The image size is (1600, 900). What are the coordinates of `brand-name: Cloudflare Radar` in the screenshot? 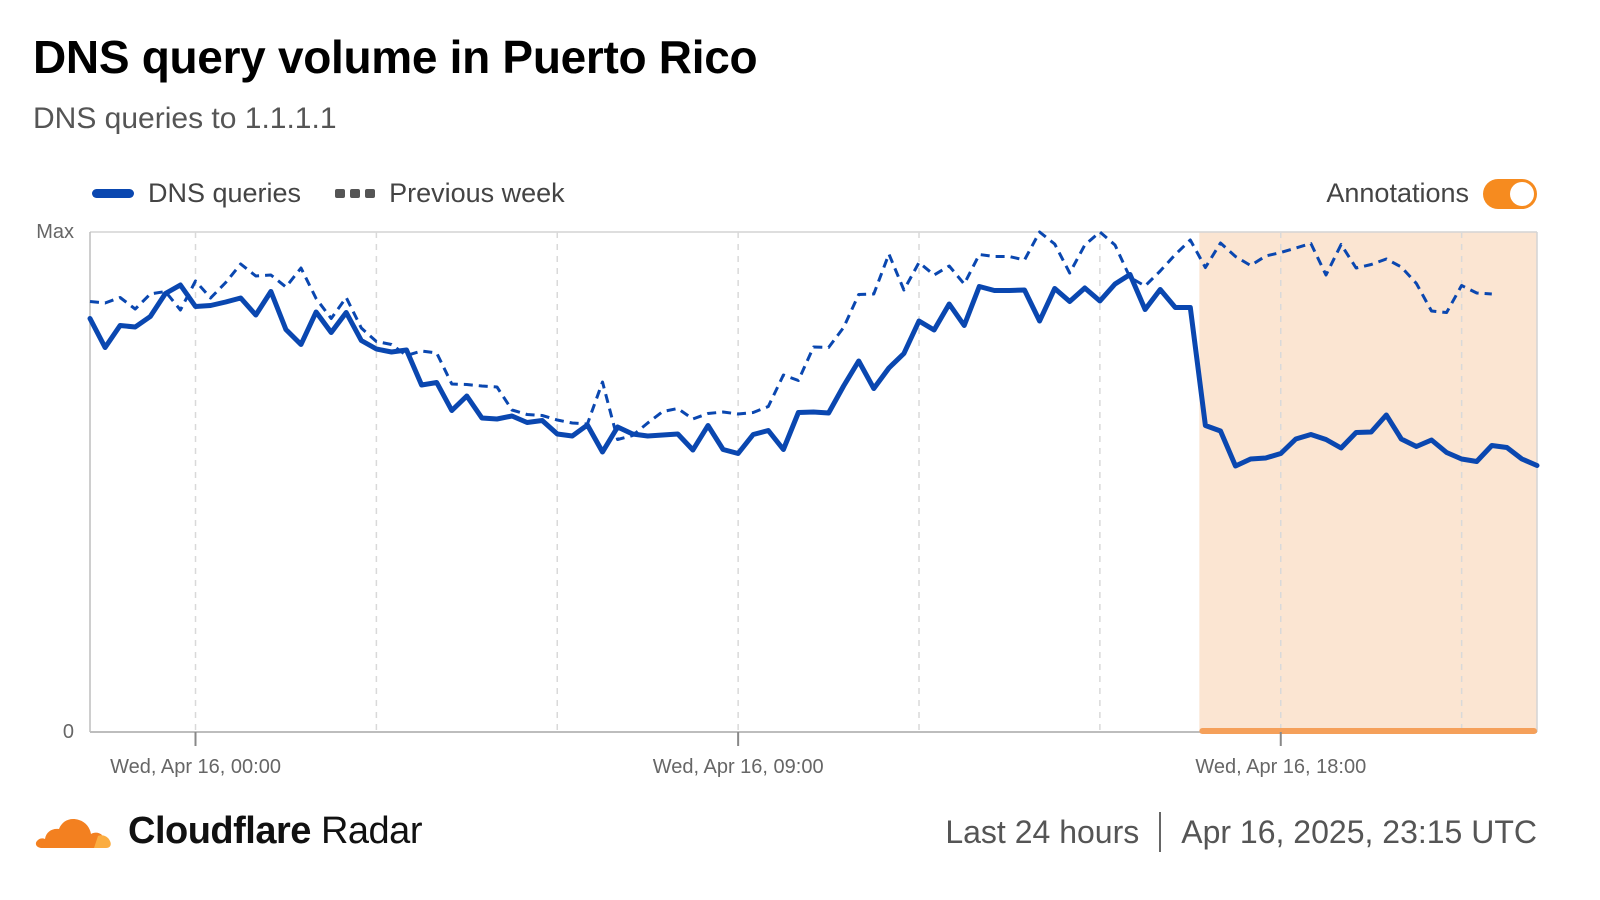 It's located at (275, 831).